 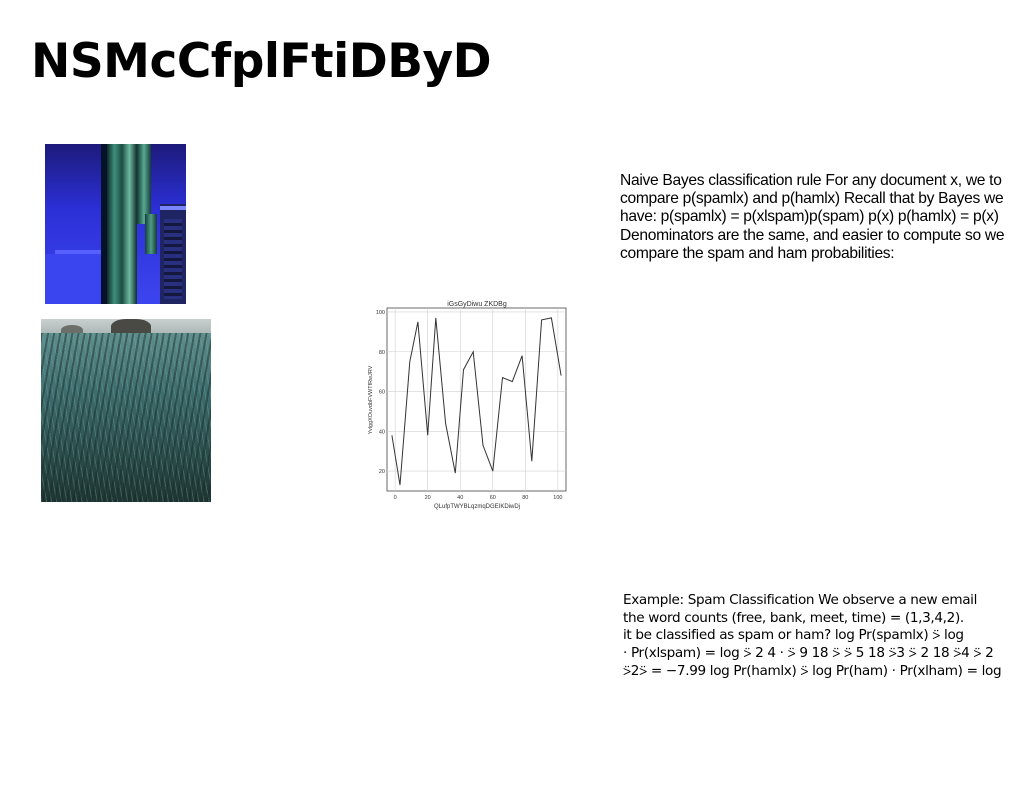 What do you see at coordinates (115, 224) in the screenshot?
I see `cactus-photo` at bounding box center [115, 224].